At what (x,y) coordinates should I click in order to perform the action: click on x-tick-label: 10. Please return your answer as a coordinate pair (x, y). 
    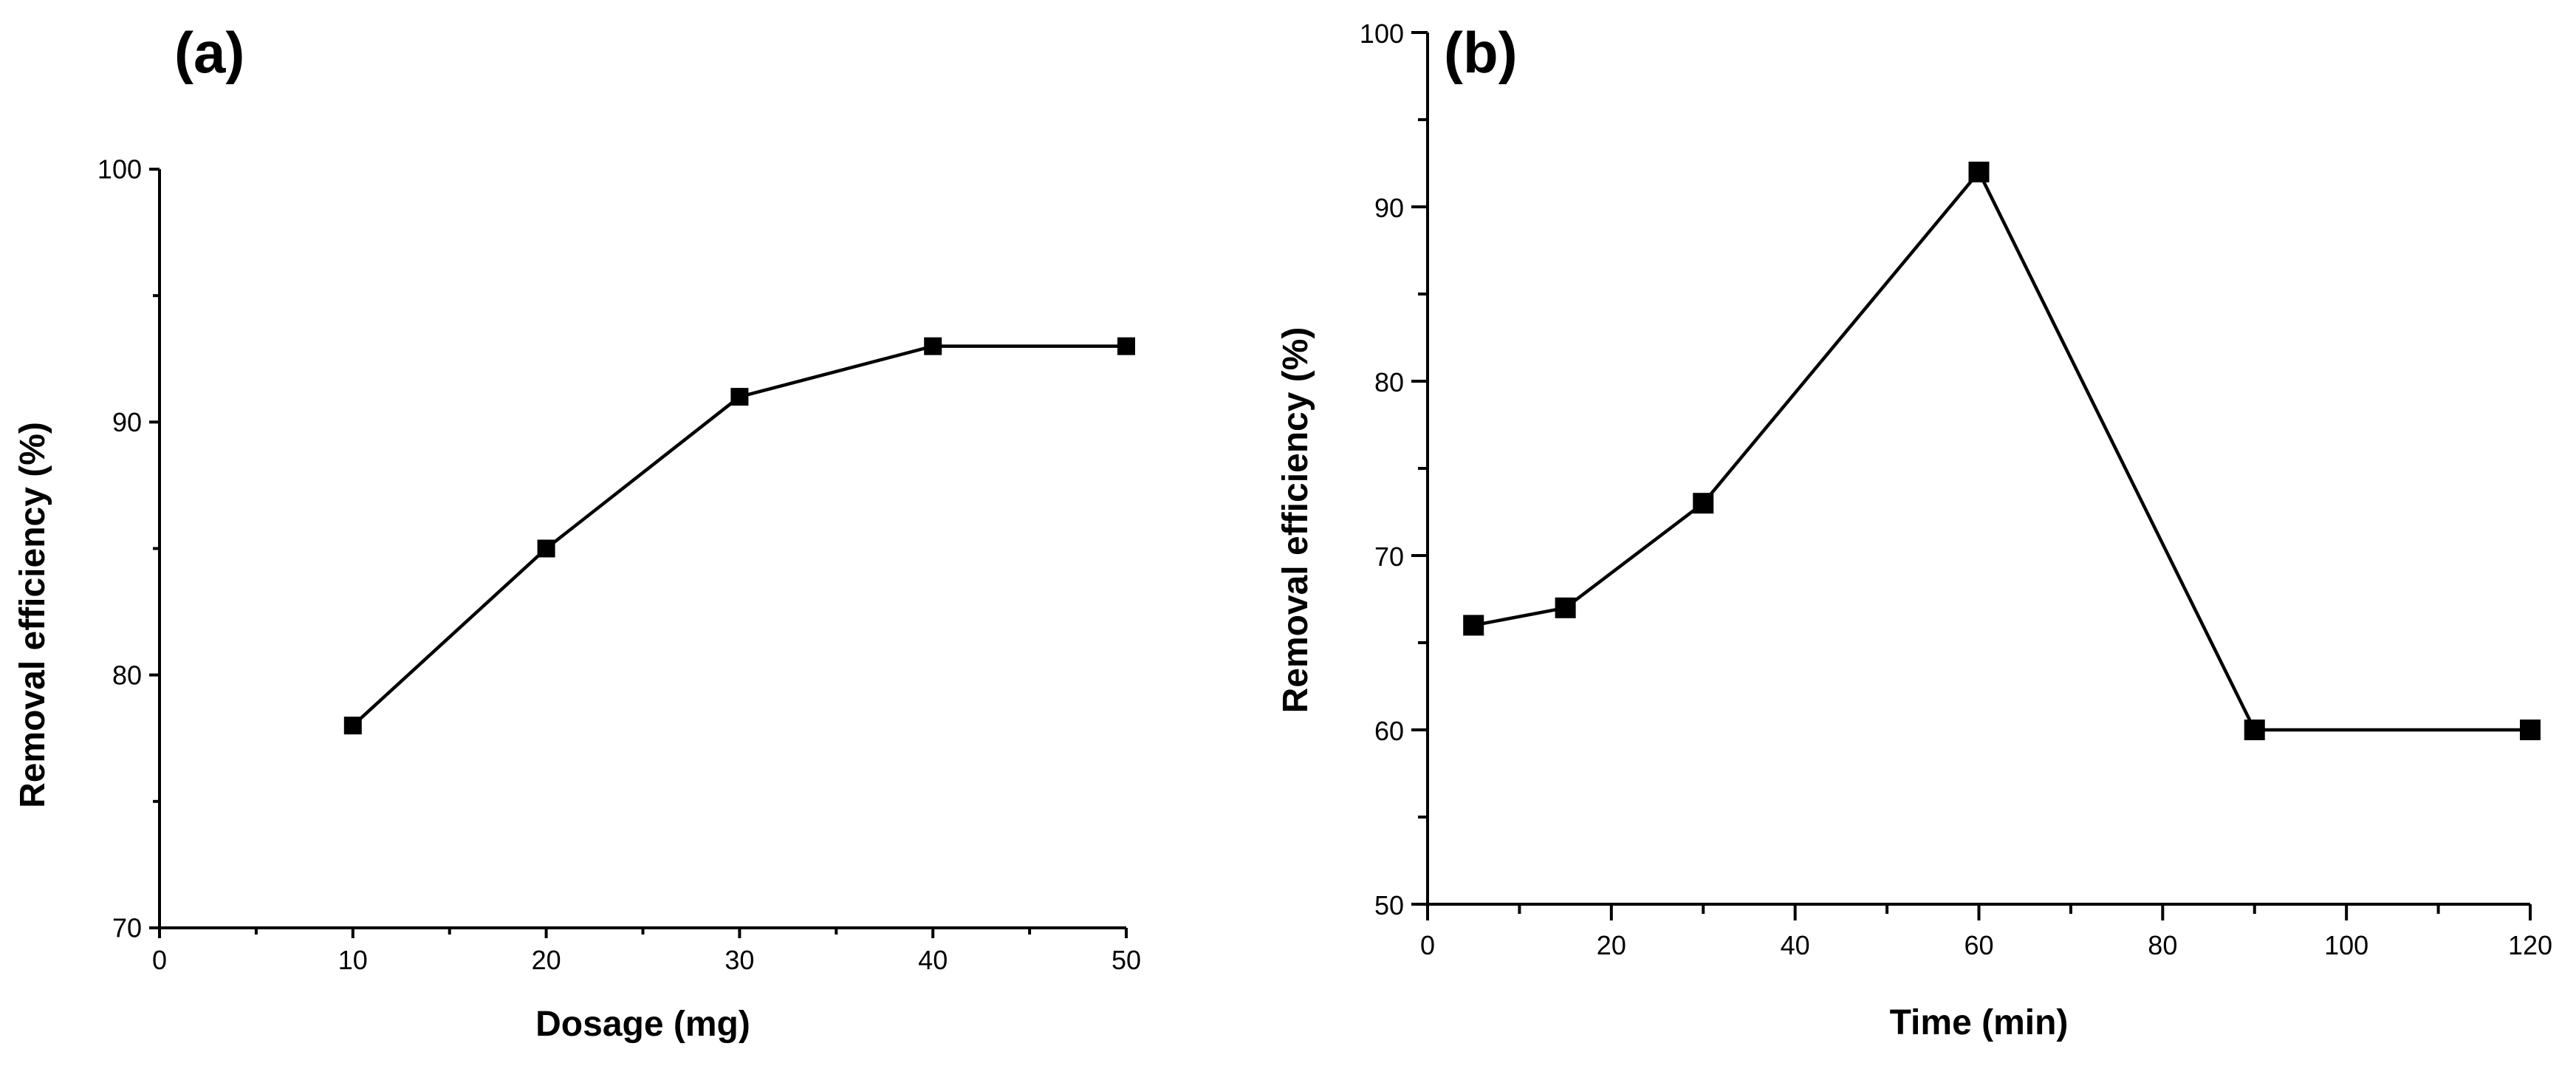
    Looking at the image, I should click on (353, 960).